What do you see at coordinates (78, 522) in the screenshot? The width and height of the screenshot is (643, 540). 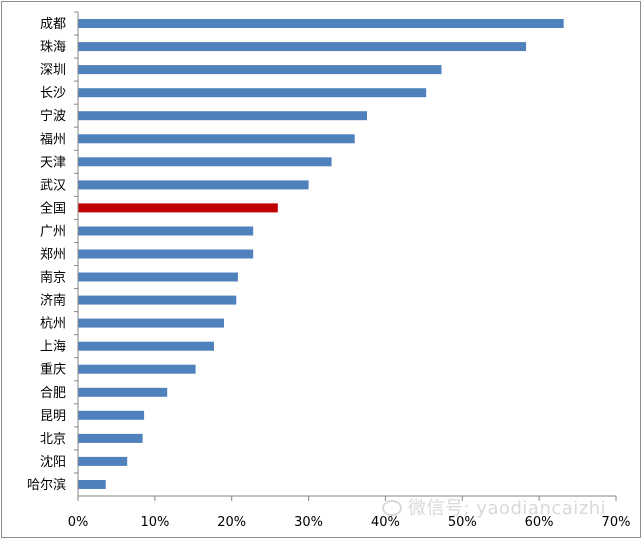 I see `x-tick-label-0: 0%` at bounding box center [78, 522].